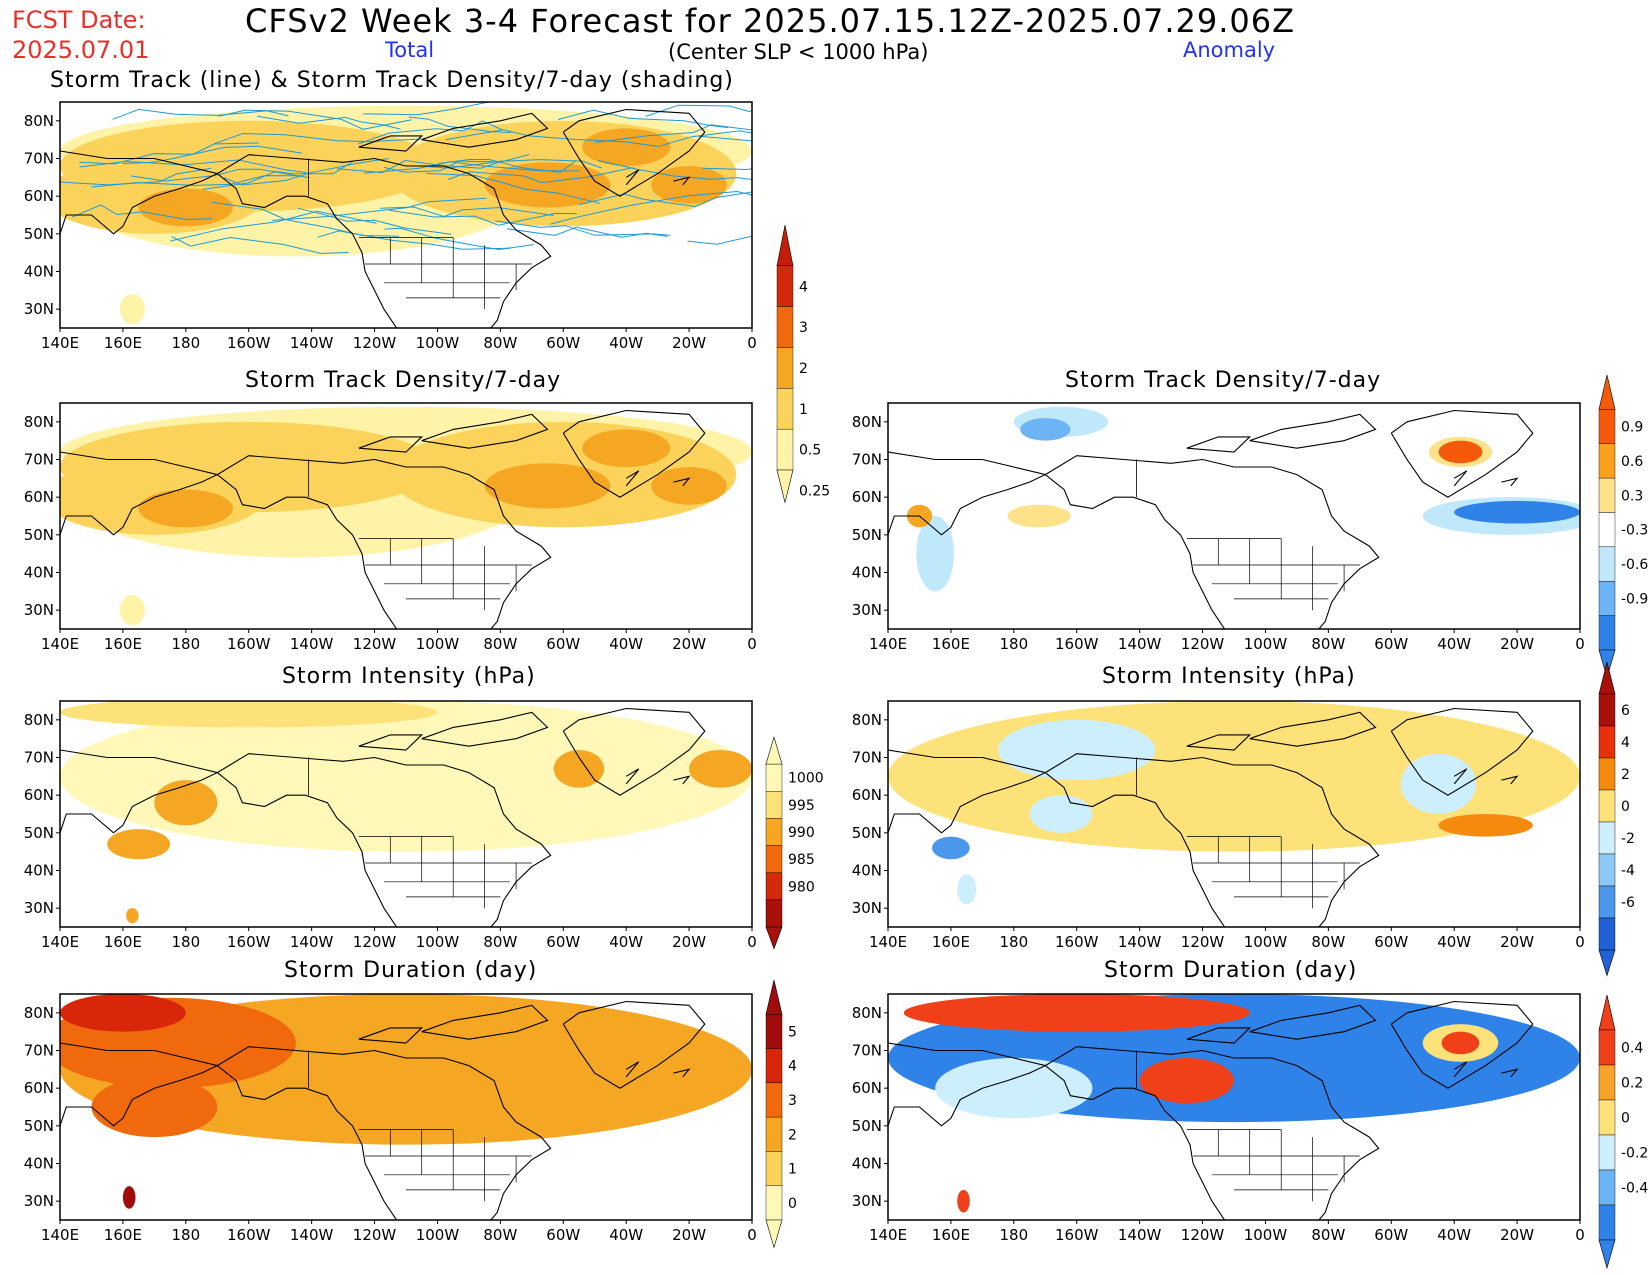 The height and width of the screenshot is (1275, 1650). Describe the element at coordinates (123, 942) in the screenshot. I see `lon-label: 160E` at that location.